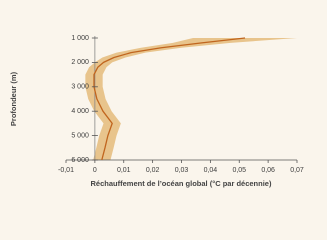  Describe the element at coordinates (297, 170) in the screenshot. I see `x-tick-label: 0,07` at that location.